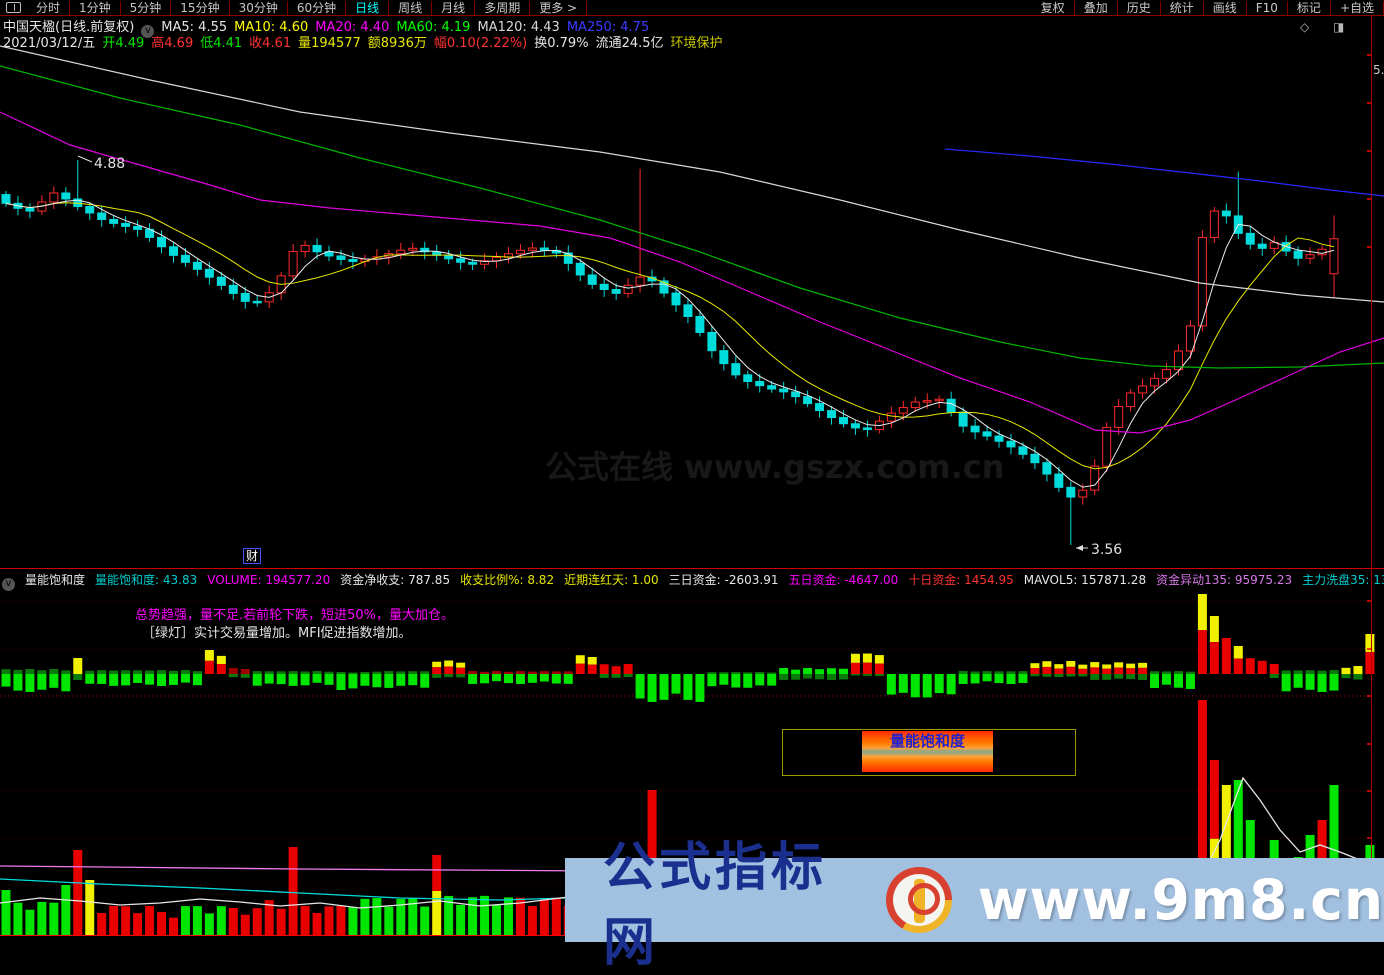 Image resolution: width=1384 pixels, height=975 pixels. Describe the element at coordinates (271, 27) in the screenshot. I see `ma-value: MA10: 4.60` at that location.